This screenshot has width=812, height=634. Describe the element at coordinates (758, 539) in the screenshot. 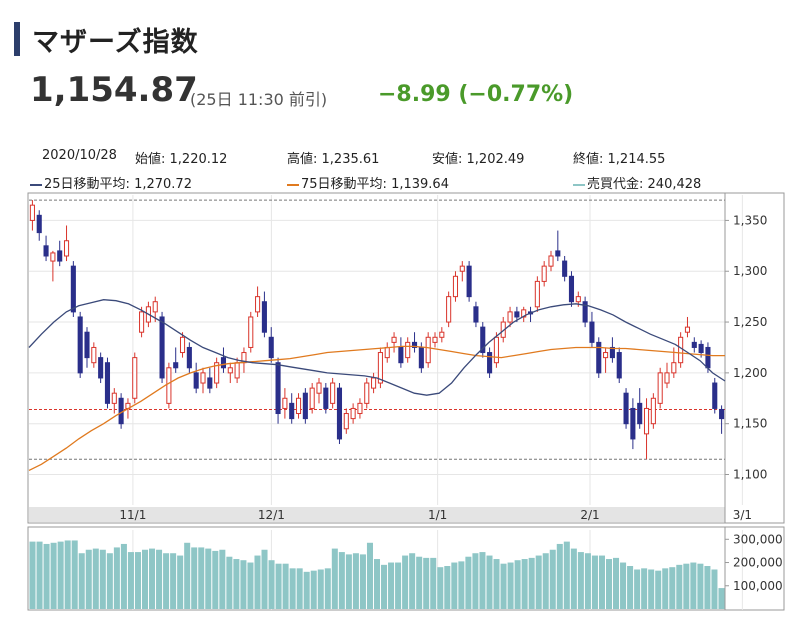

I see `volume-tick-label: 300,000` at that location.